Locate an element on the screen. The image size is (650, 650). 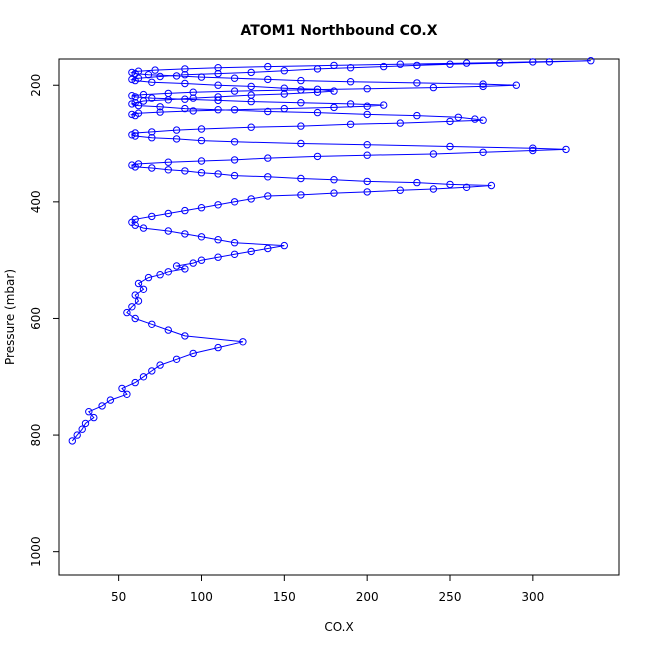
x-axis: 50 100 150 200 250 300 is located at coordinates (327, 589).